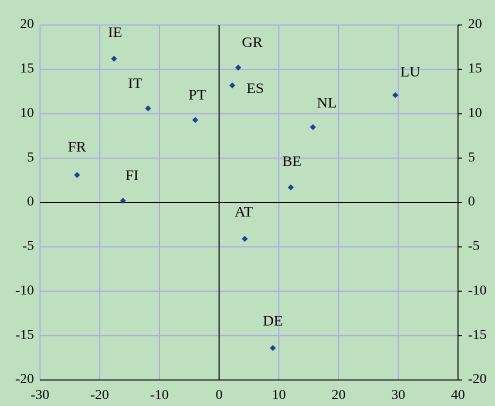  Describe the element at coordinates (471, 157) in the screenshot. I see `y2-tick-label: 5` at that location.